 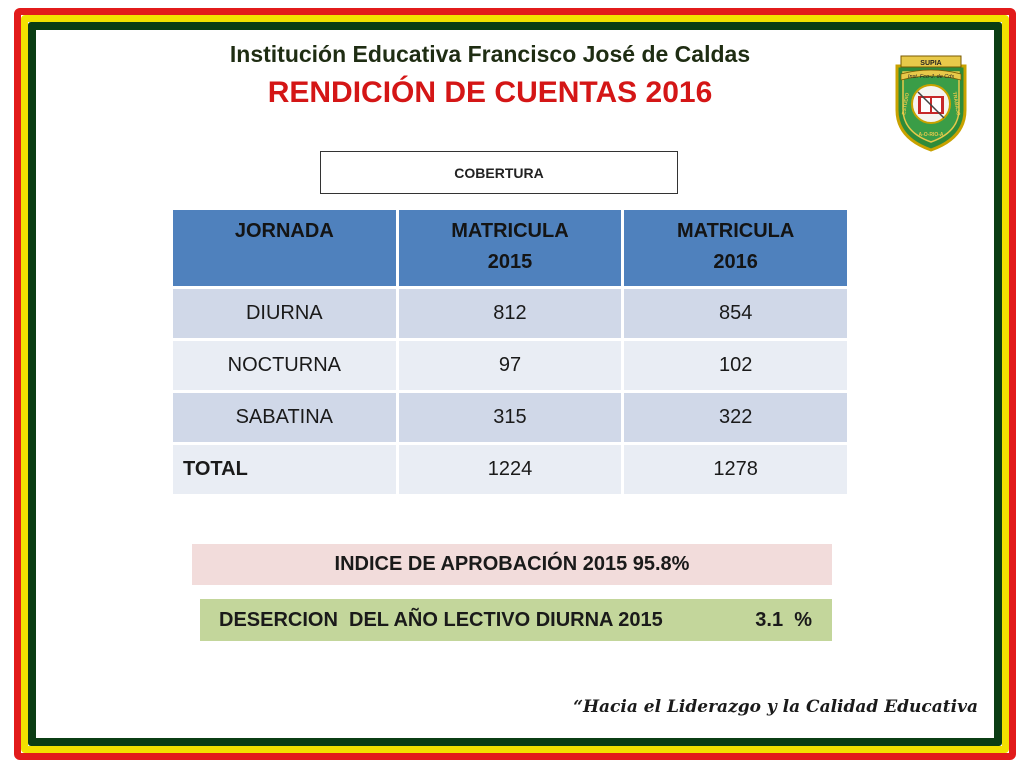 I want to click on section-label-box: COBERTURA, so click(x=499, y=172).